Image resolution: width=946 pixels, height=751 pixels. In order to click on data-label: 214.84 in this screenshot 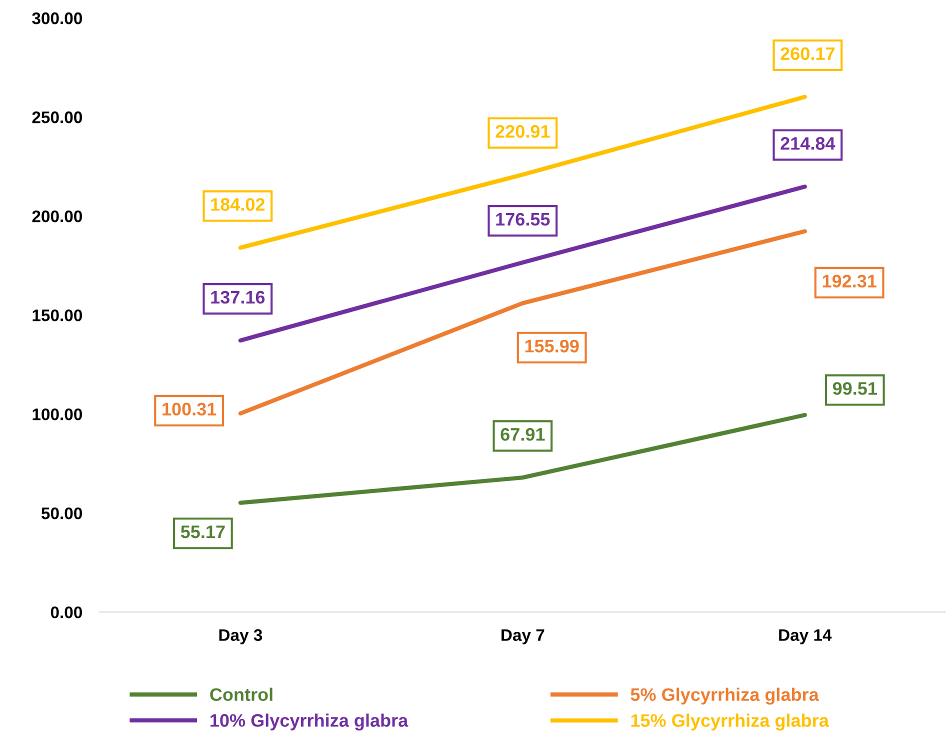, I will do `click(808, 143)`.